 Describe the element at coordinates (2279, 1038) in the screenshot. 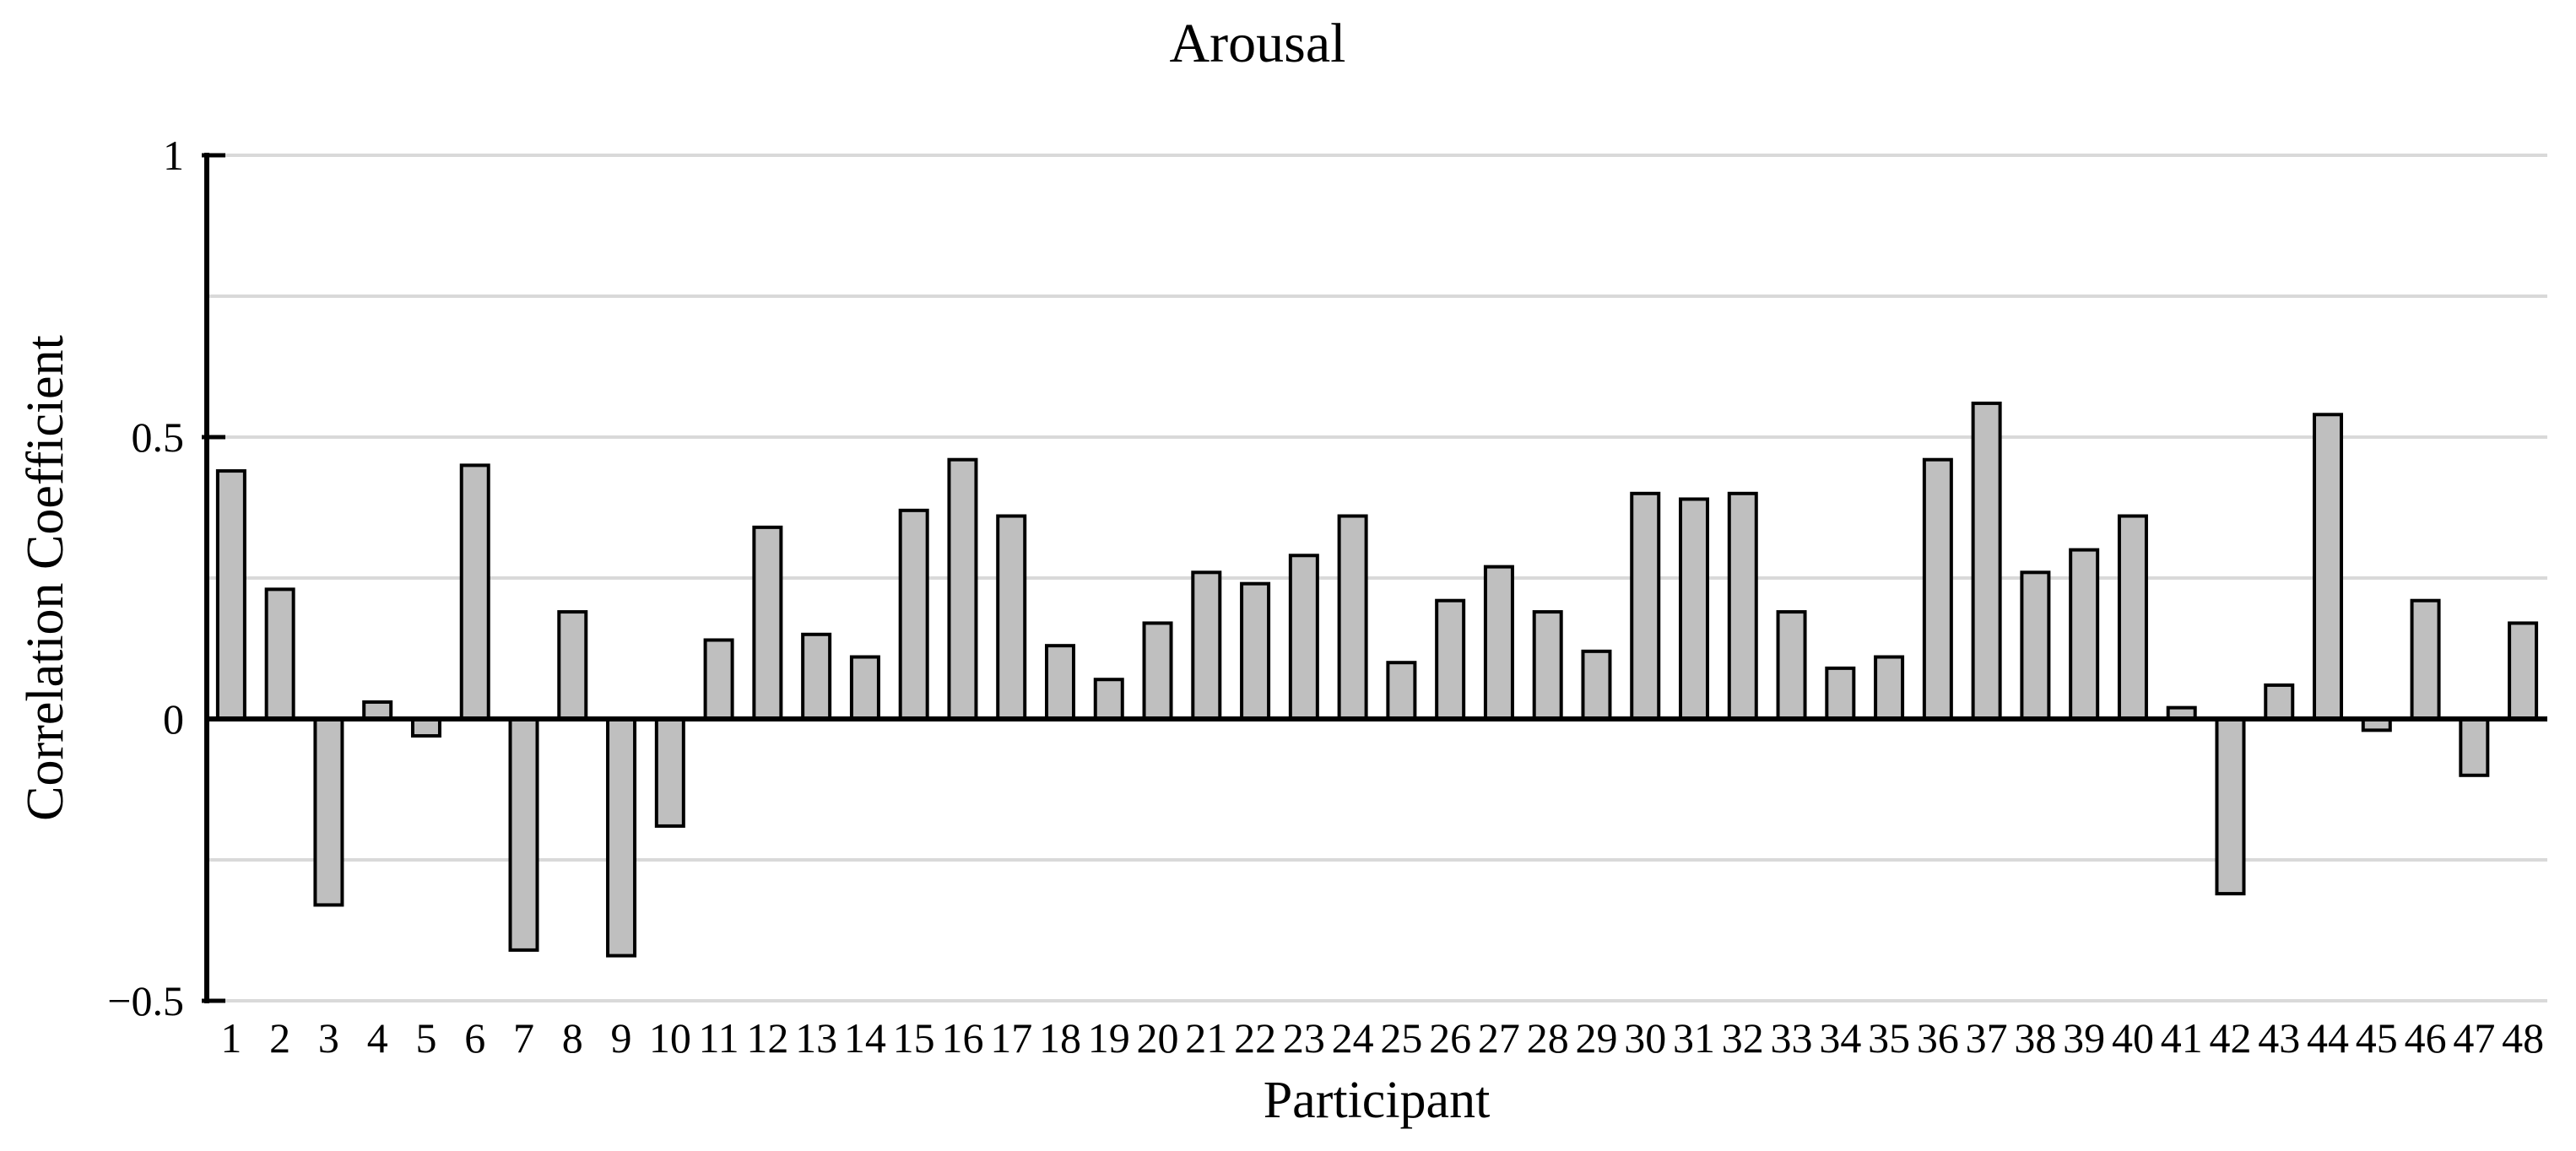

I see `x-tick-label: 43` at that location.